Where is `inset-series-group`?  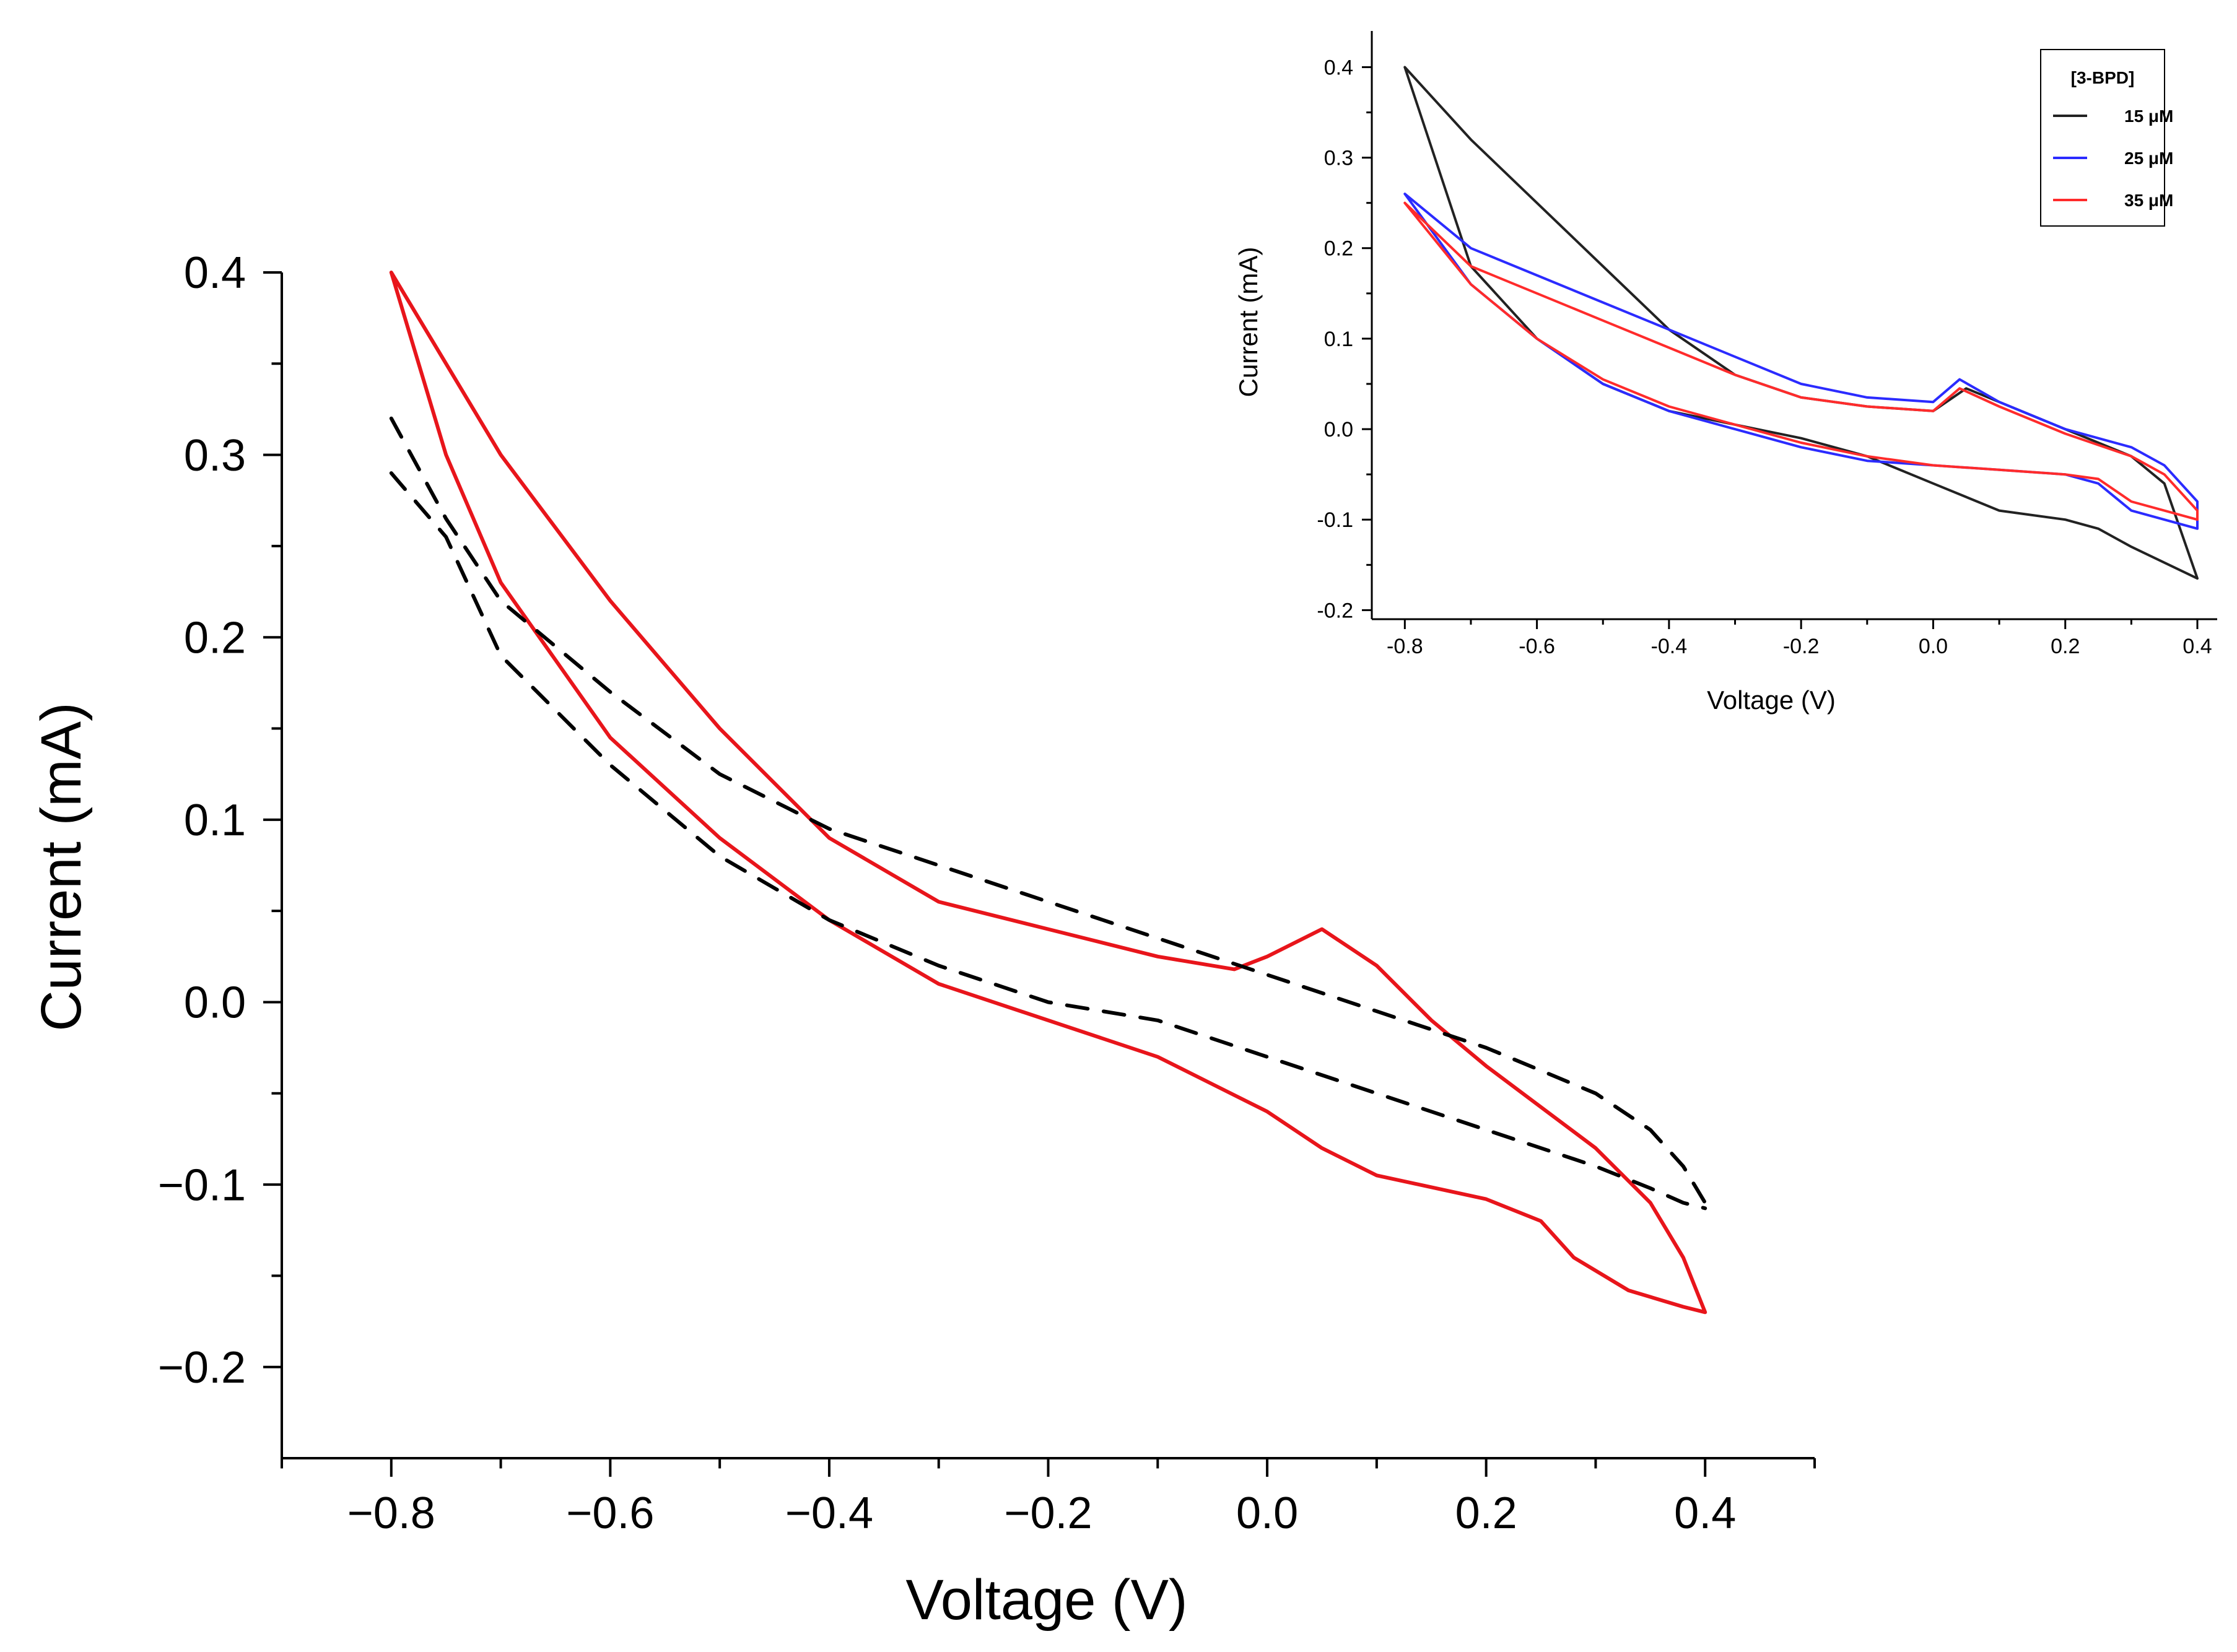 inset-series-group is located at coordinates (1801, 323).